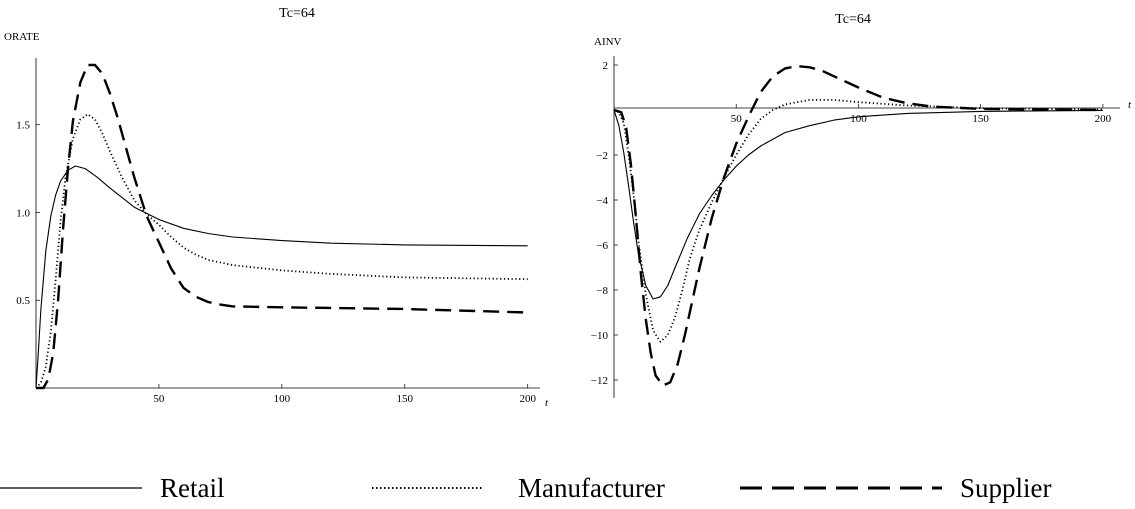 This screenshot has width=1135, height=509. Describe the element at coordinates (1130, 105) in the screenshot. I see `ainv-x-axis-label: t` at that location.